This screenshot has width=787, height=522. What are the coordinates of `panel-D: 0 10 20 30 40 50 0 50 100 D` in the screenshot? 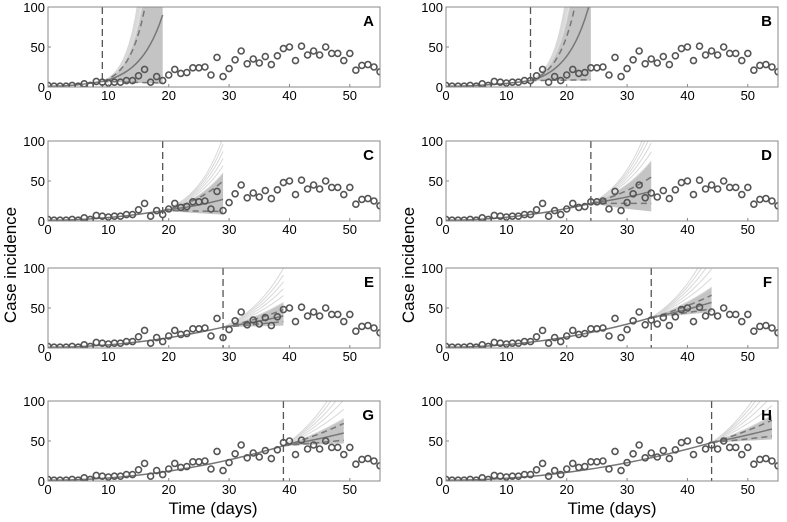 It's located at (600, 185).